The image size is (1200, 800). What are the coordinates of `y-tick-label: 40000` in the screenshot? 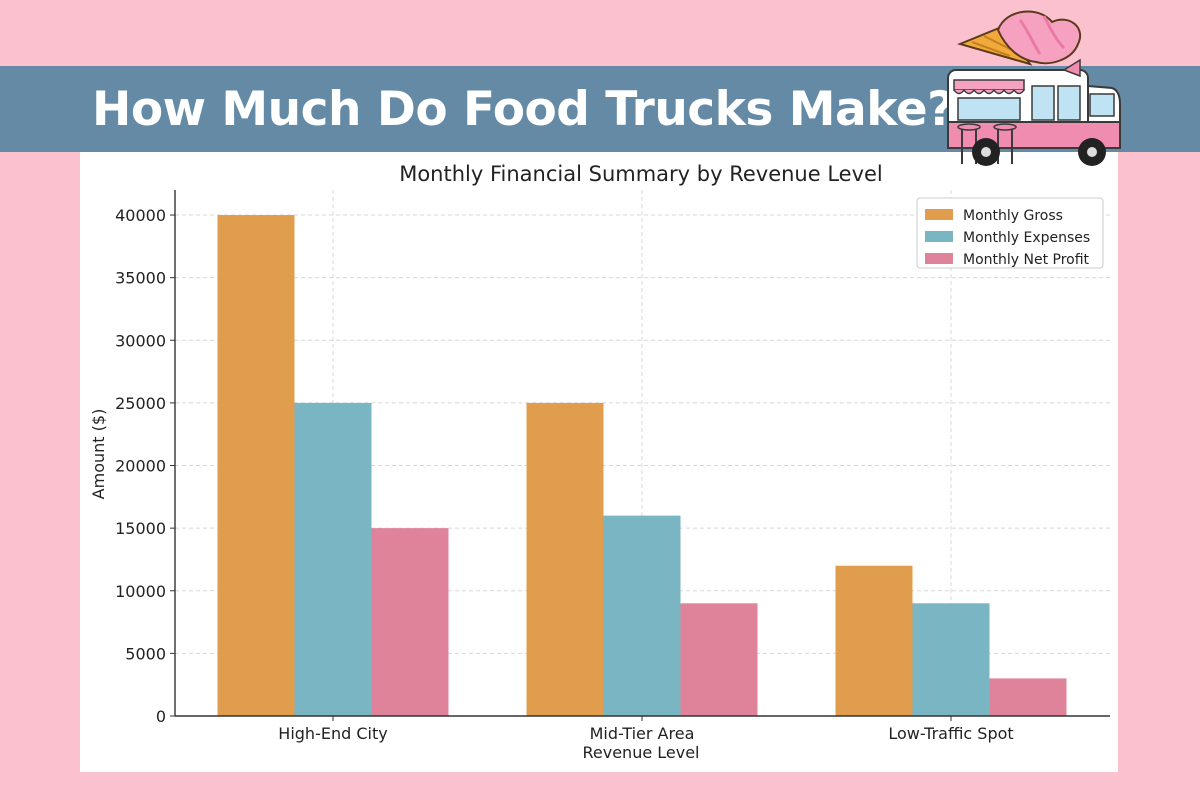 It's located at (140, 215).